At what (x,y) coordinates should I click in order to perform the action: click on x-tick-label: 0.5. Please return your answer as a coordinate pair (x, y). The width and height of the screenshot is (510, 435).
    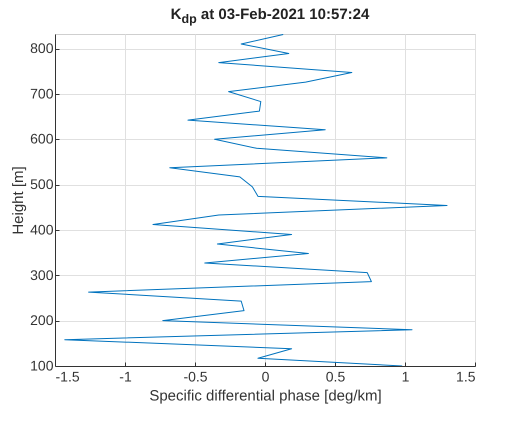
    Looking at the image, I should click on (336, 376).